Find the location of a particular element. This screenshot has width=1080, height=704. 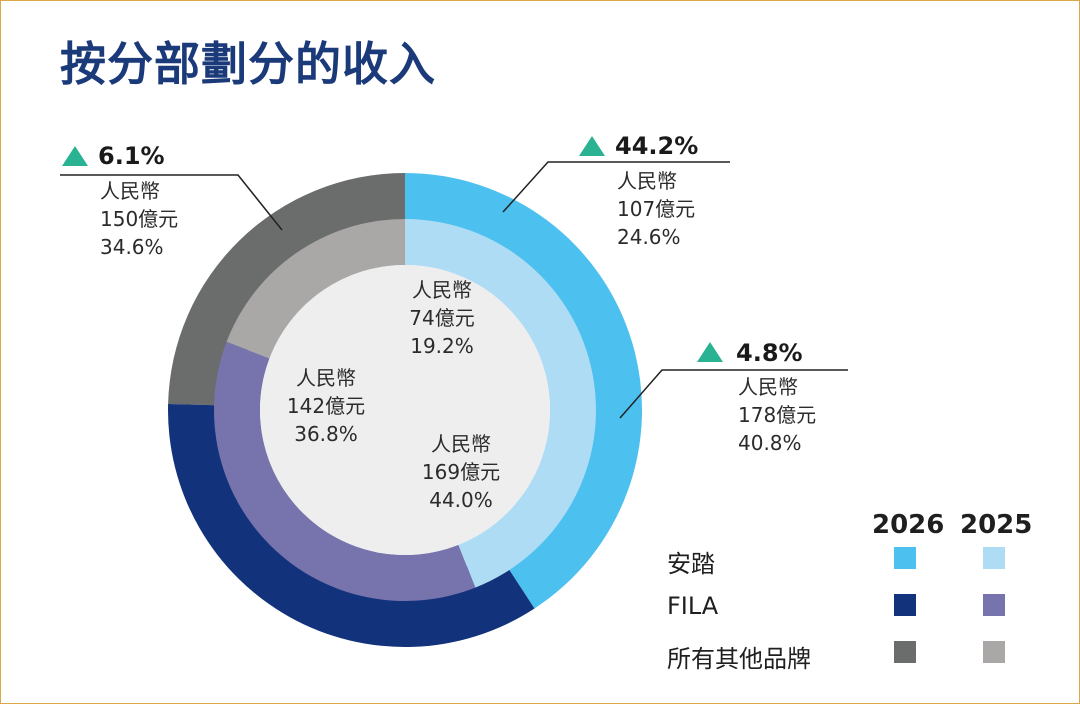

inner-label-other-currency: 人民幣 is located at coordinates (442, 290).